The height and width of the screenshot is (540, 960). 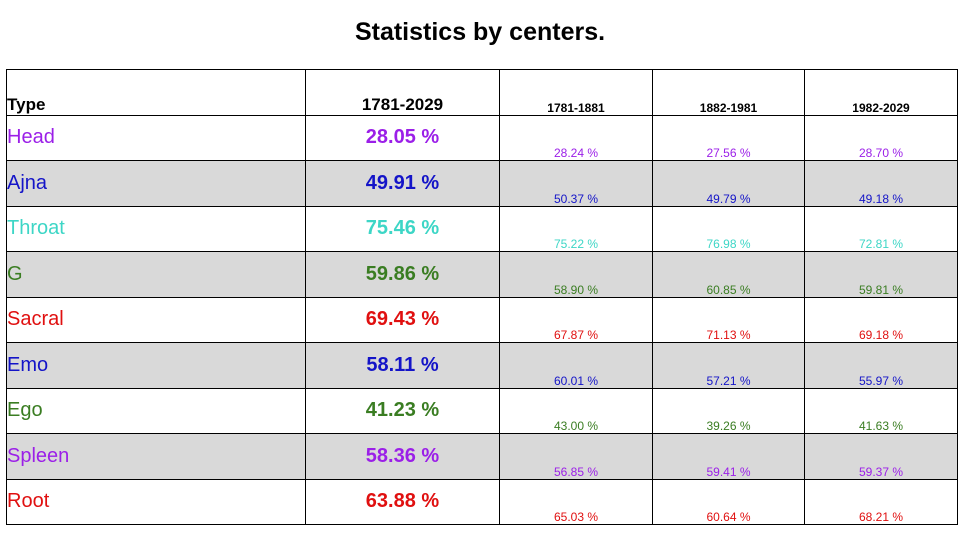 I want to click on page-title: Statistics by centers., so click(x=480, y=32).